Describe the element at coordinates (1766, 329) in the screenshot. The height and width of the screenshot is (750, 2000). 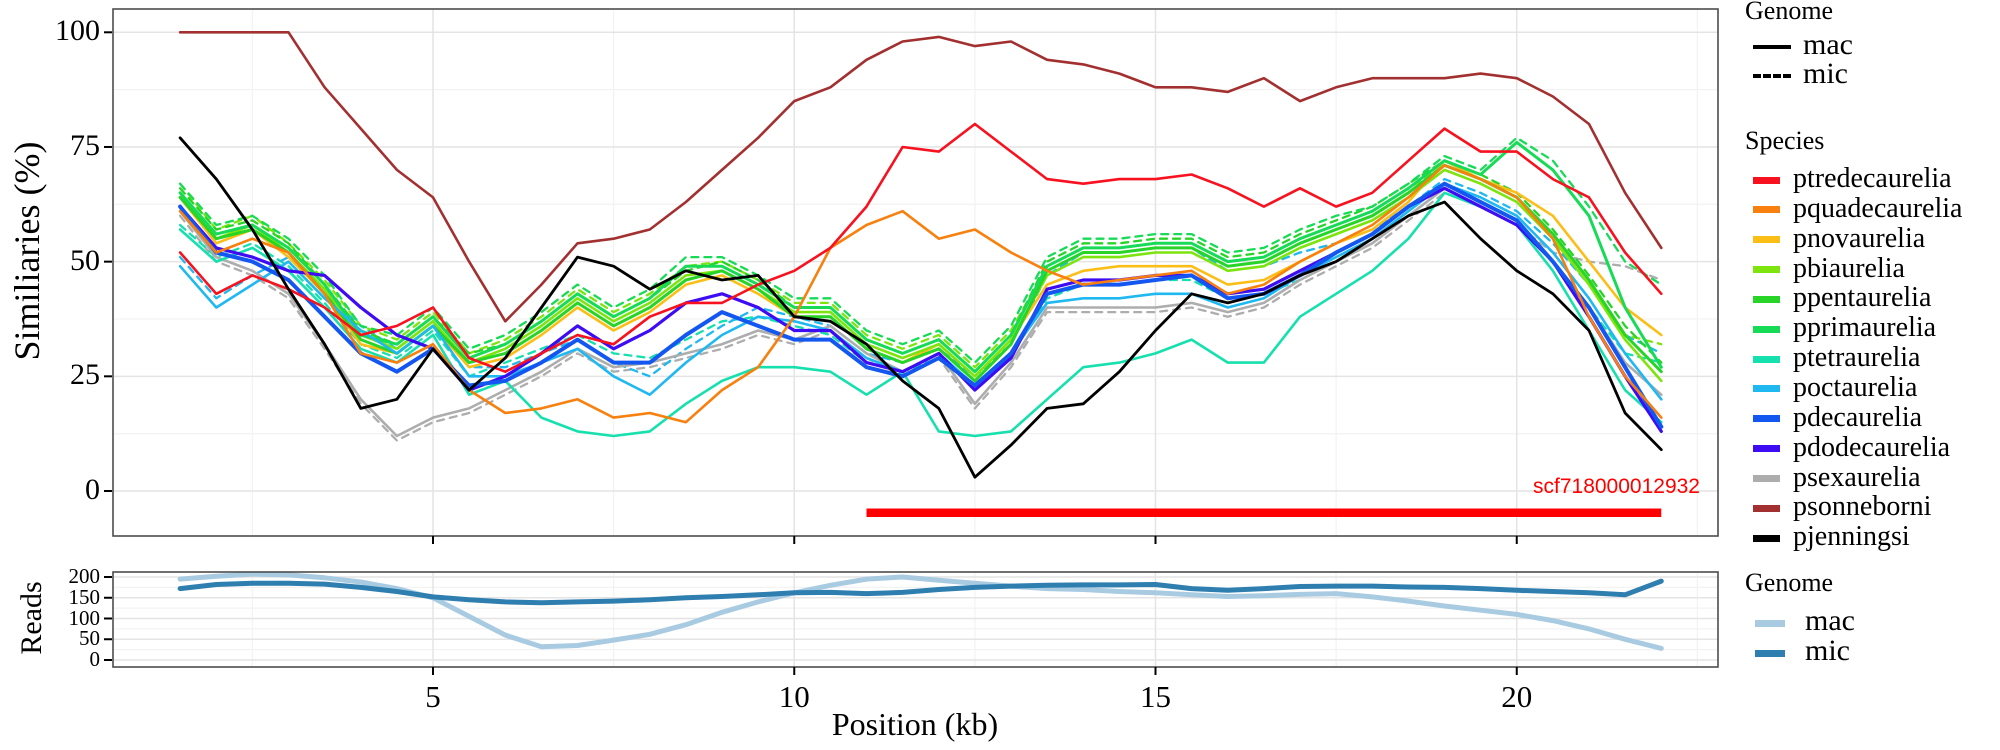
I see `legend-swatch-pprimaurelia-icon` at that location.